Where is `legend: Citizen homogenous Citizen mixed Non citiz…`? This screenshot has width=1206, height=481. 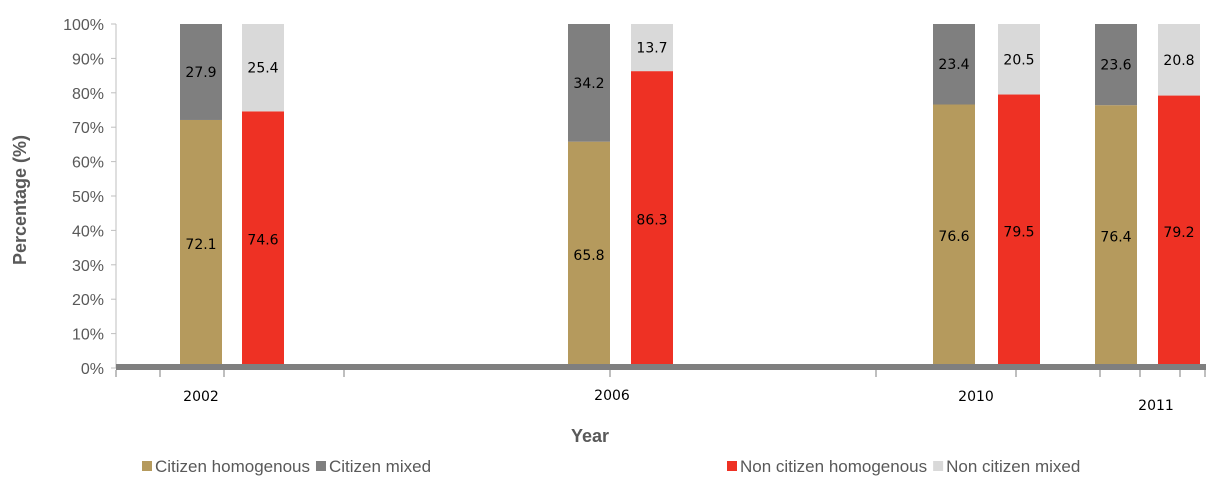
legend: Citizen homogenous Citizen mixed Non citiz… is located at coordinates (611, 466).